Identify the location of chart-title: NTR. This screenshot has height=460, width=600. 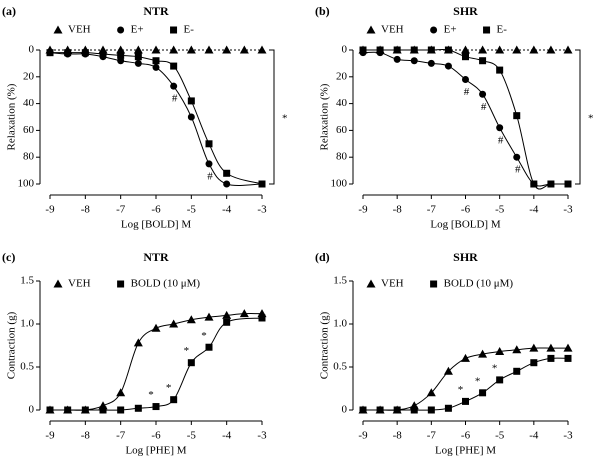
(156, 257).